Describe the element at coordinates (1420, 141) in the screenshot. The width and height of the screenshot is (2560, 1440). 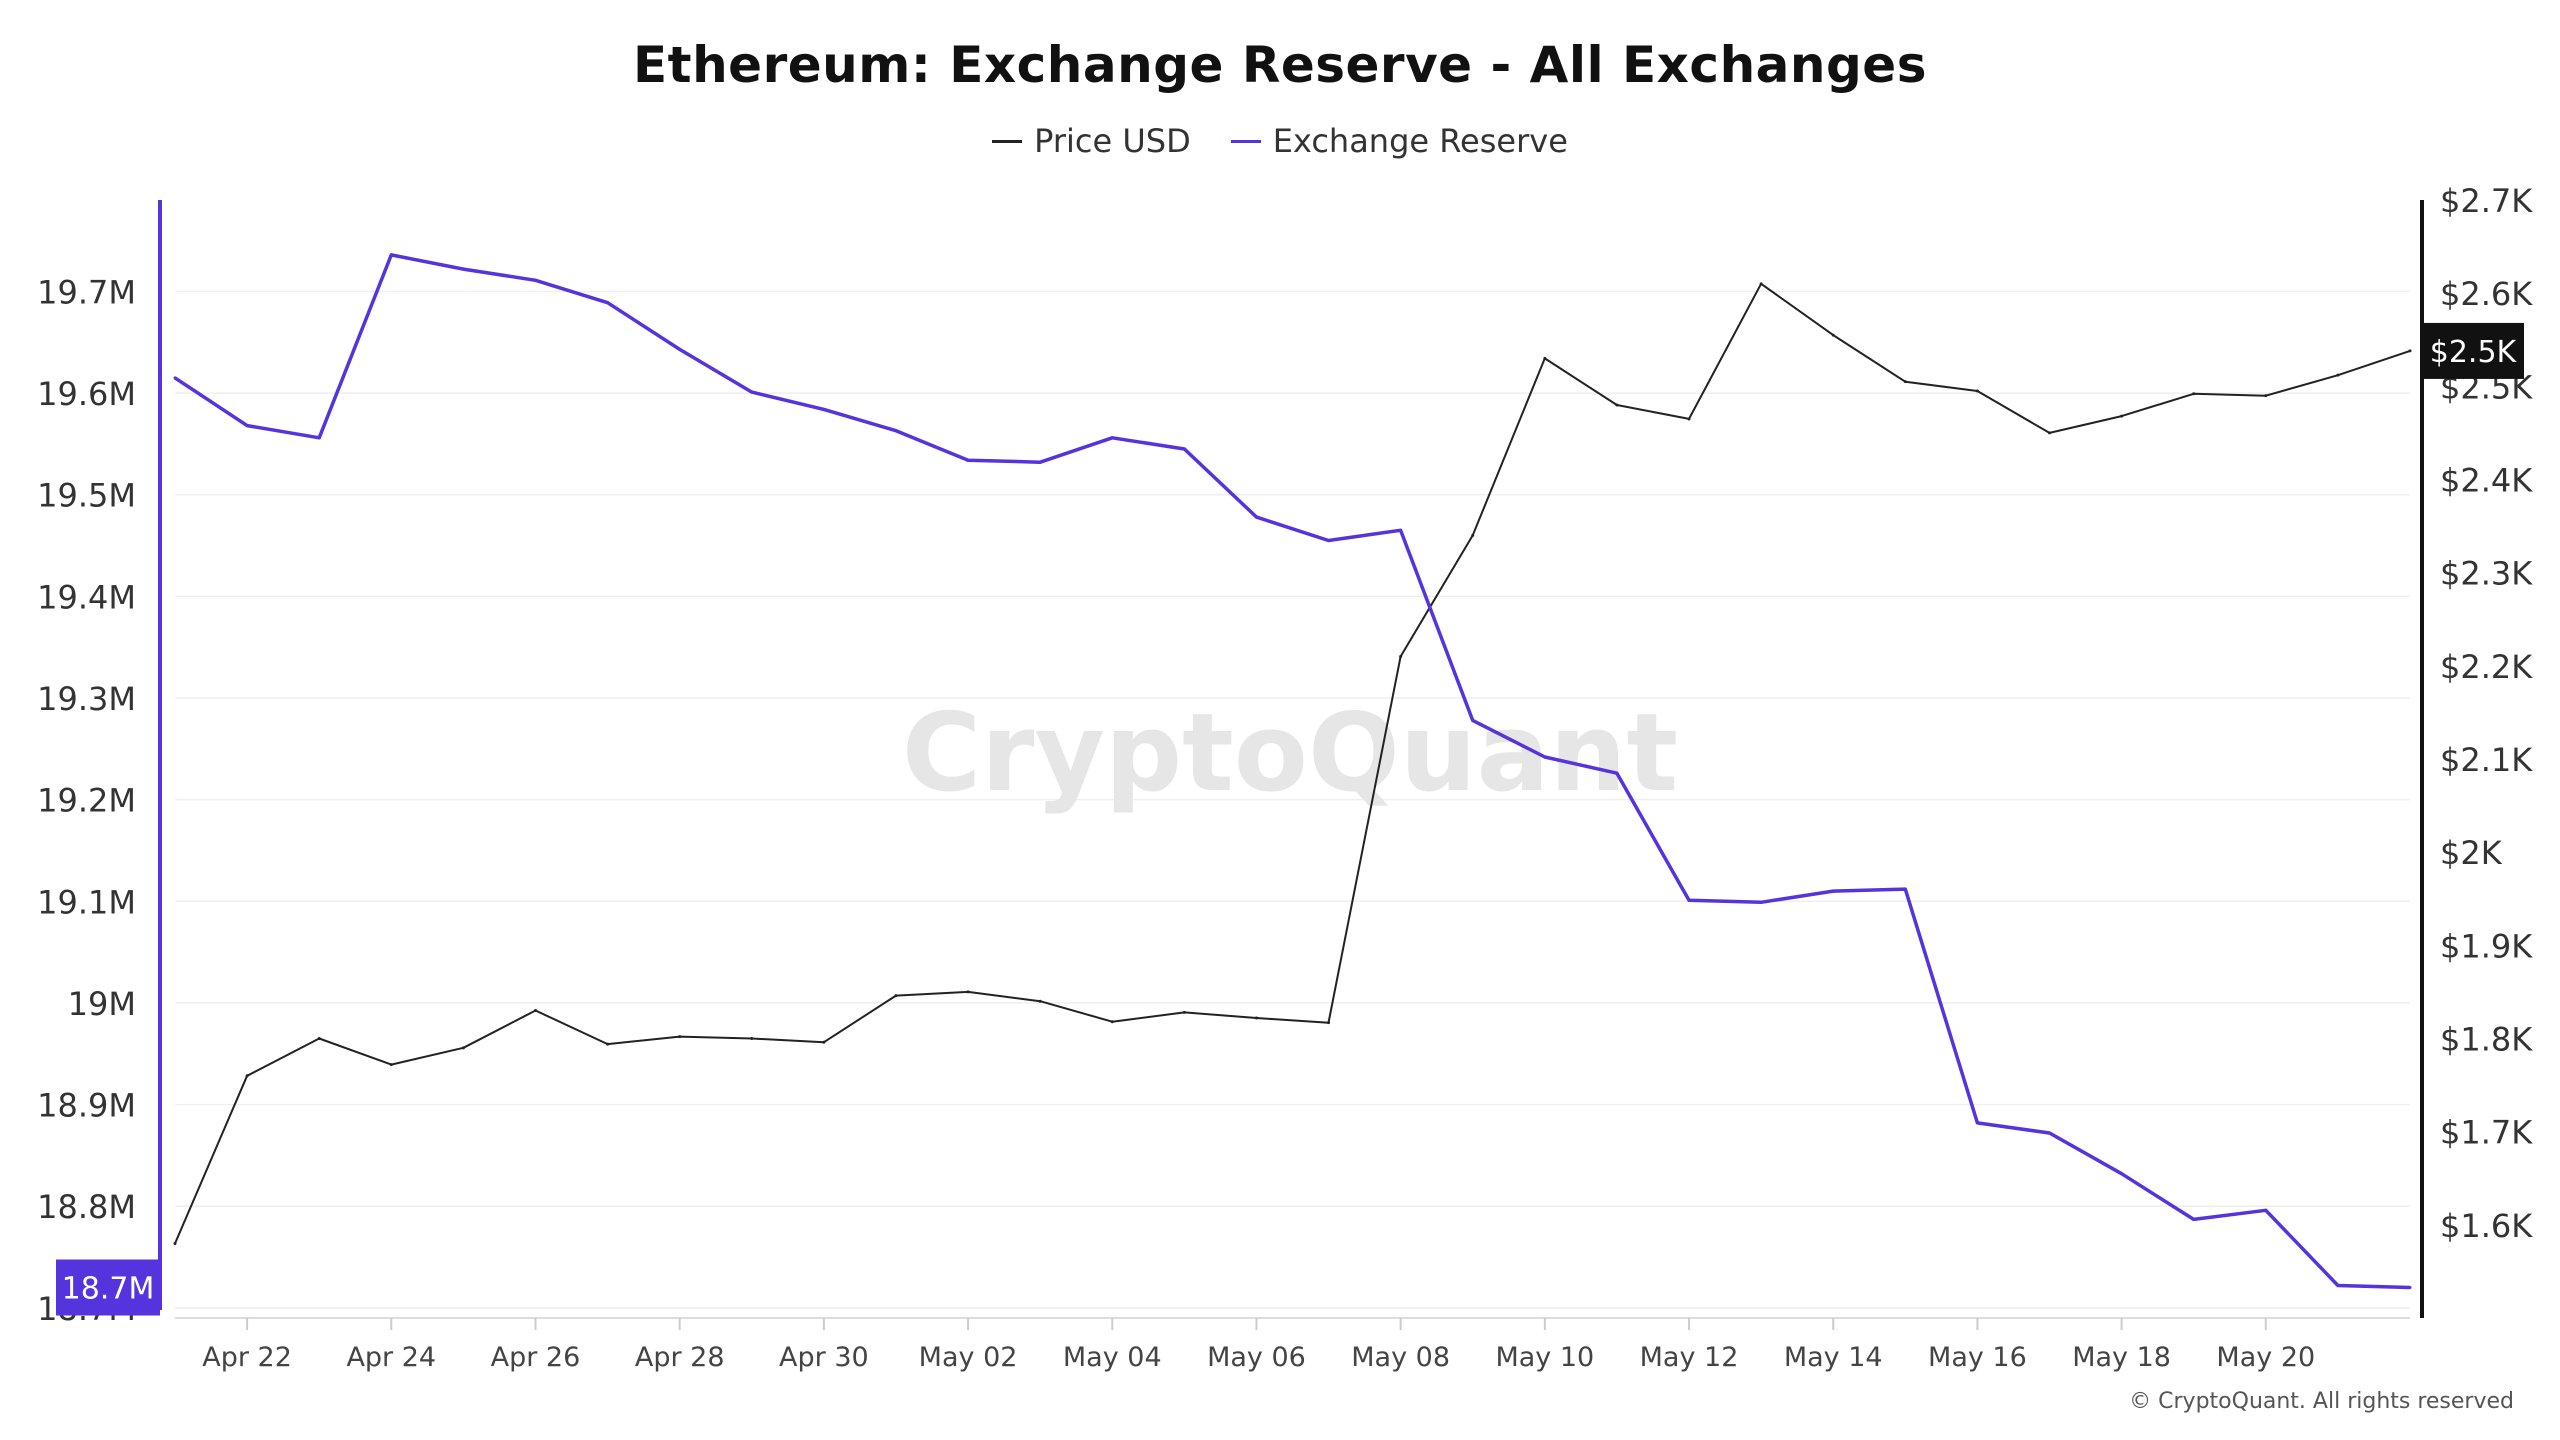
I see `legend-label-reserve: Exchange Reserve` at that location.